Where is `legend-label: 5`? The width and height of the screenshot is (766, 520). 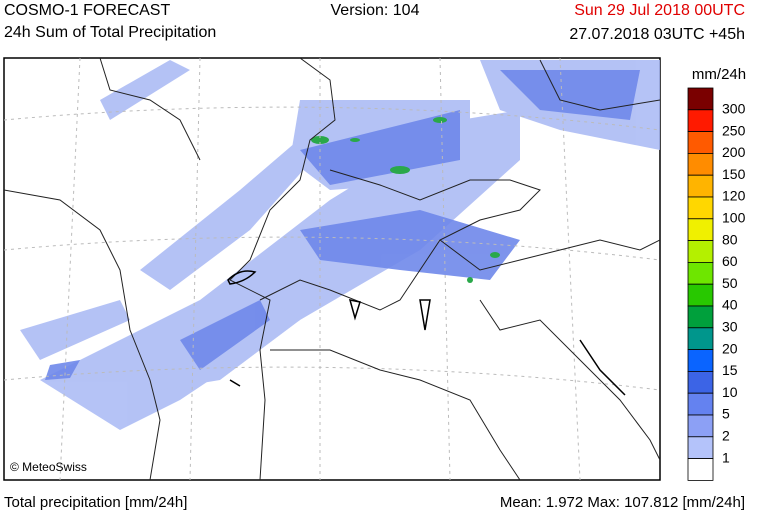
legend-label: 5 is located at coordinates (726, 414).